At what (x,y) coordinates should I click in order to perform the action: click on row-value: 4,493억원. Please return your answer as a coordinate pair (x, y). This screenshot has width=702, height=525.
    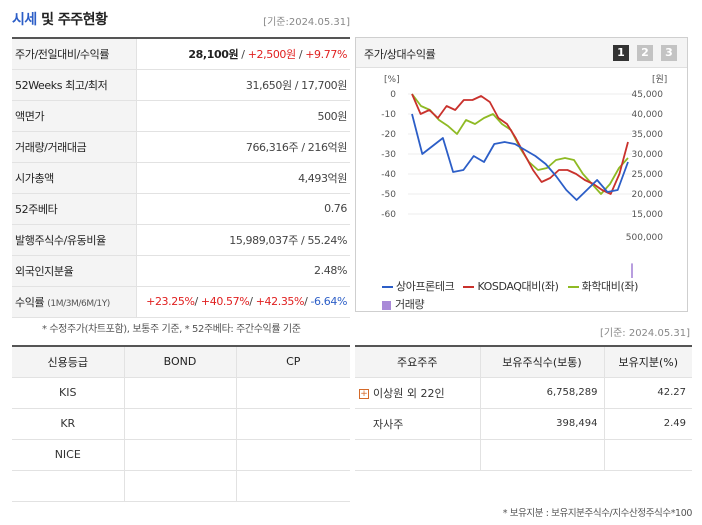
    Looking at the image, I should click on (243, 178).